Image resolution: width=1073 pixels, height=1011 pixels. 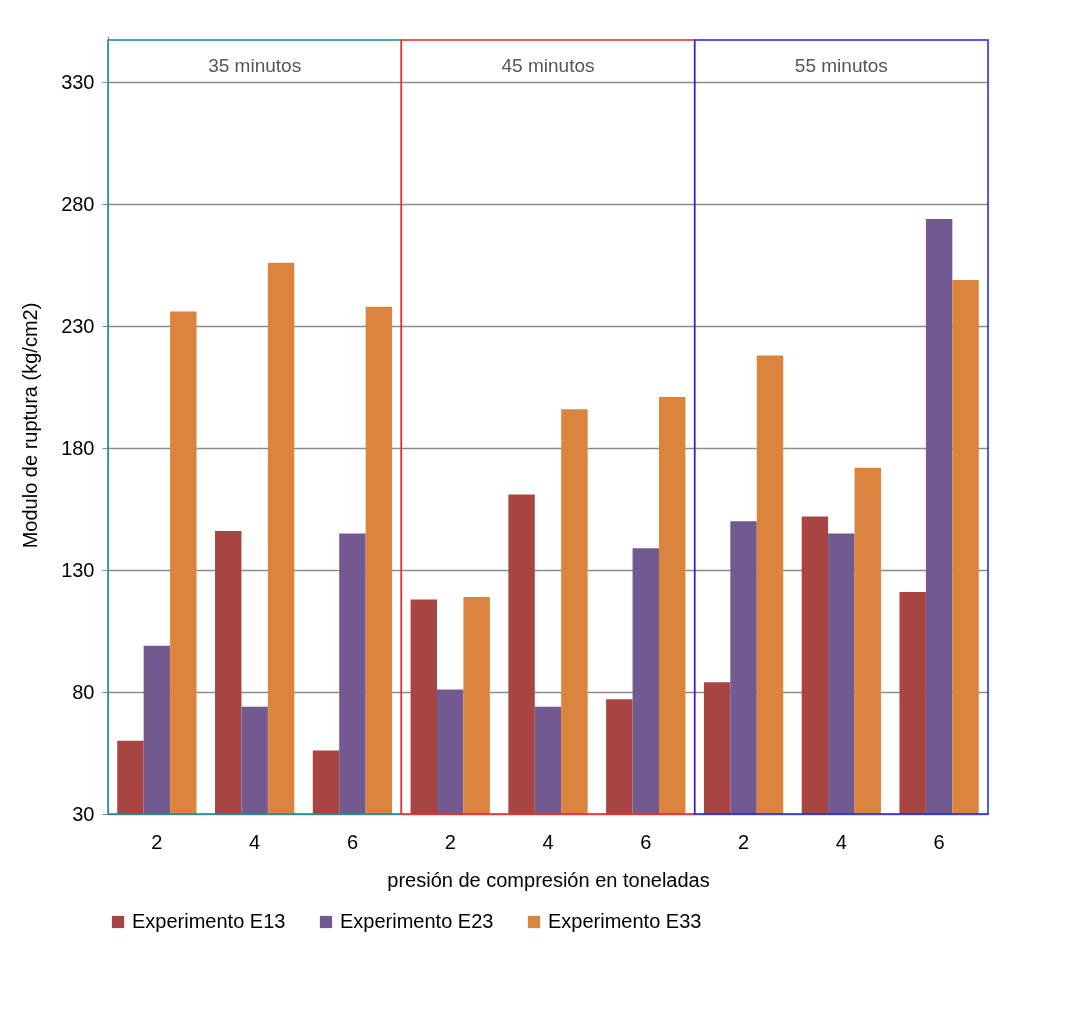 I want to click on y-tick-label: 180, so click(x=78, y=447).